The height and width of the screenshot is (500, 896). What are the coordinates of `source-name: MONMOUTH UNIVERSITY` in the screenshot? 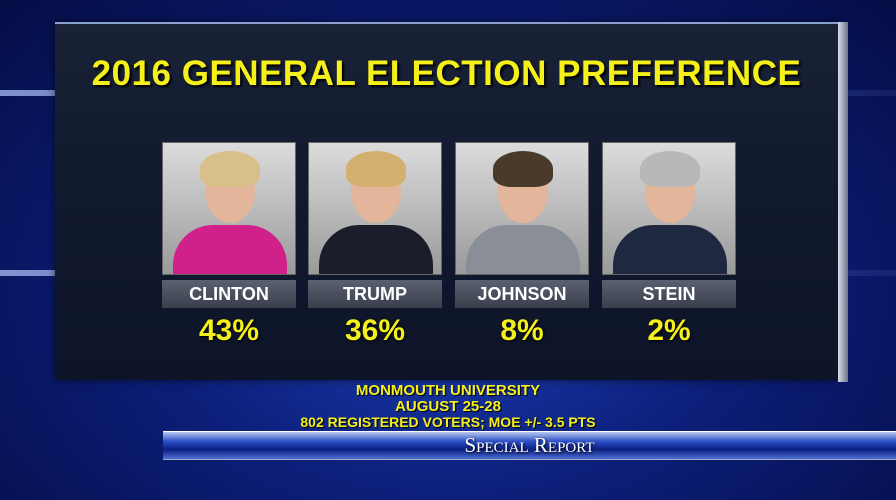 It's located at (448, 390).